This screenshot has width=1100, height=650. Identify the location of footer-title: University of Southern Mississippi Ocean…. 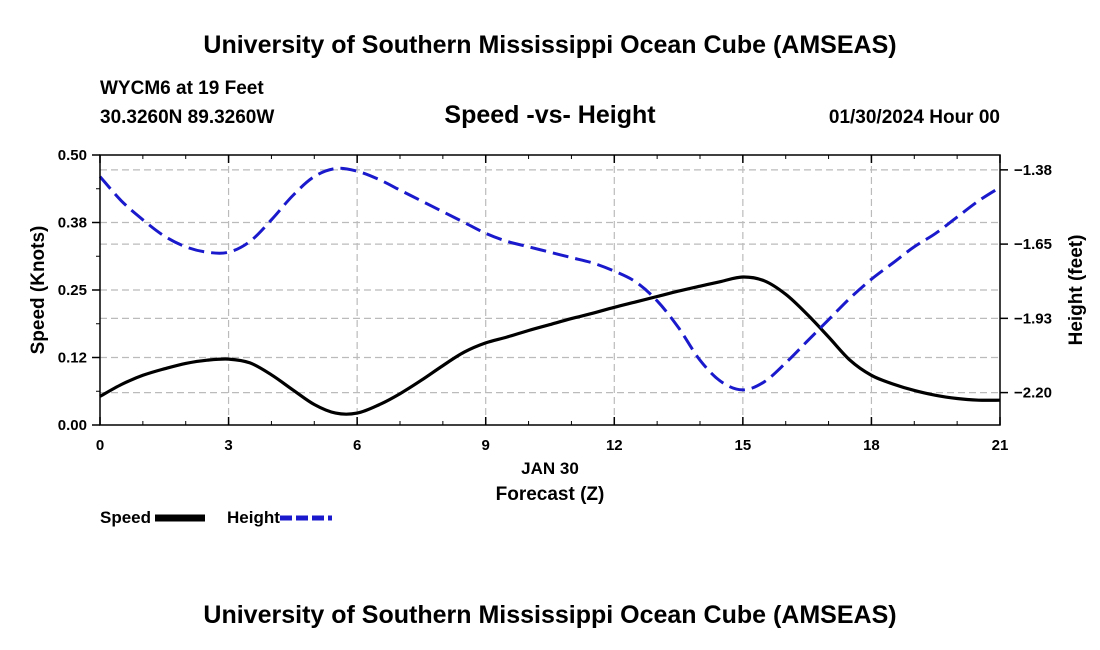
(550, 615).